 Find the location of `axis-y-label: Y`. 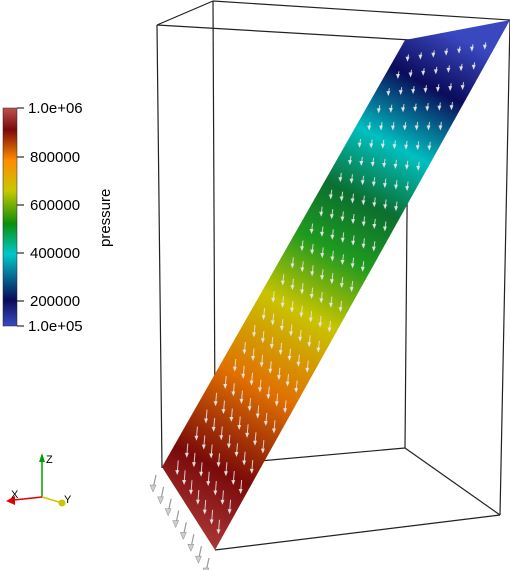

axis-y-label: Y is located at coordinates (68, 500).